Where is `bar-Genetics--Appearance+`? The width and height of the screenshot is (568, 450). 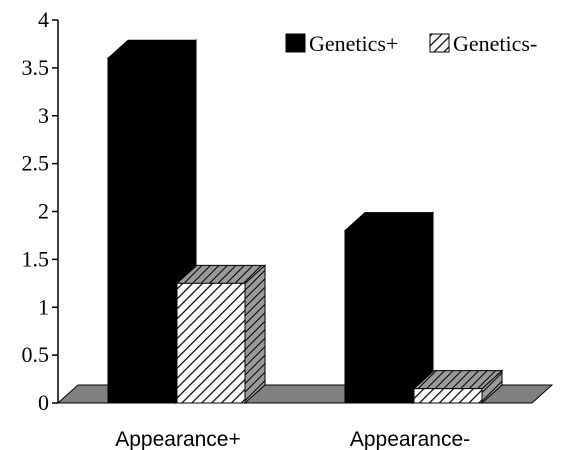 bar-Genetics--Appearance+ is located at coordinates (221, 334).